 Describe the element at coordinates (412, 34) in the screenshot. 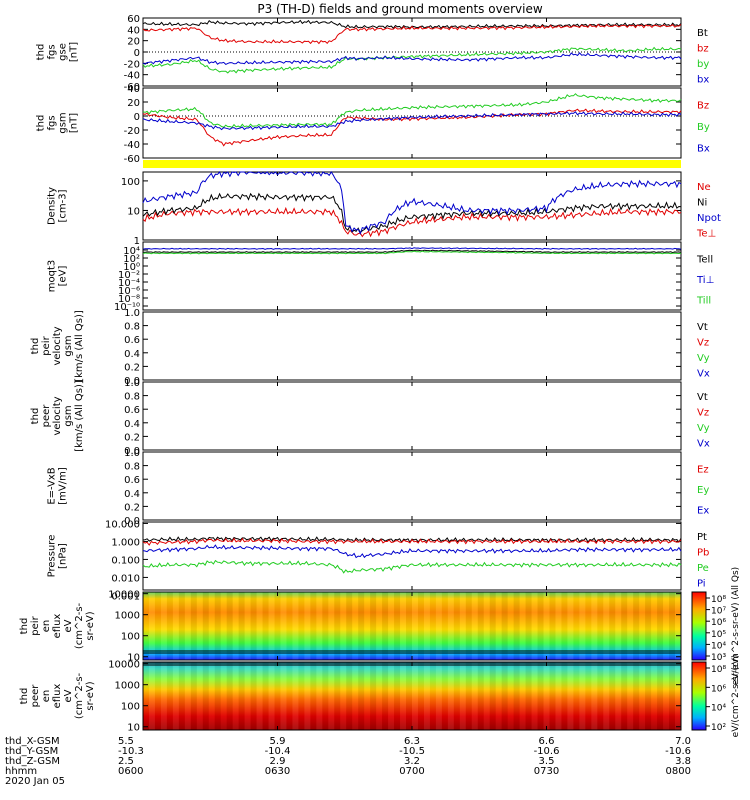

I see `series-line-bz` at that location.